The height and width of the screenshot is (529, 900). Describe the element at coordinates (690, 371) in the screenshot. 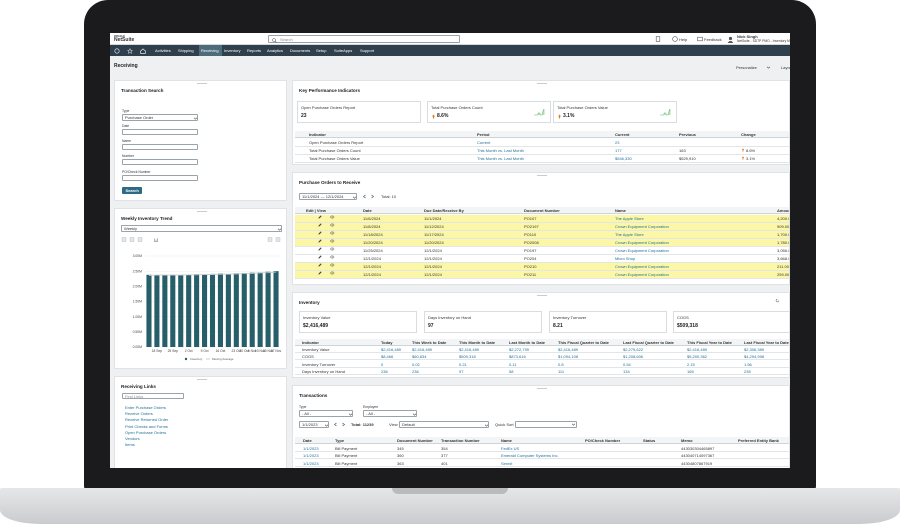

I see `table-cell: 165` at that location.